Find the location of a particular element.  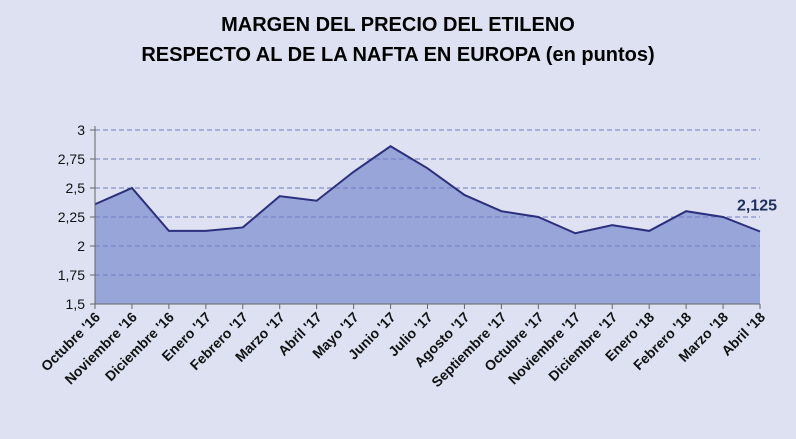

y-tick-label: 2 is located at coordinates (81, 246).